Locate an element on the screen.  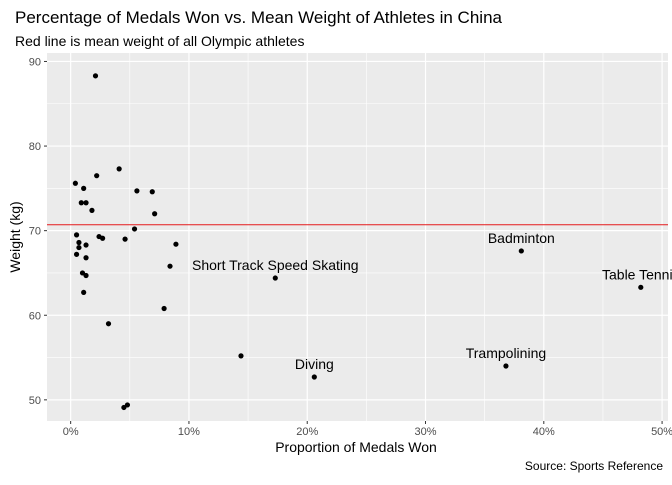
y-axis-ticks: 50 60 70 80 90 is located at coordinates (38, 231).